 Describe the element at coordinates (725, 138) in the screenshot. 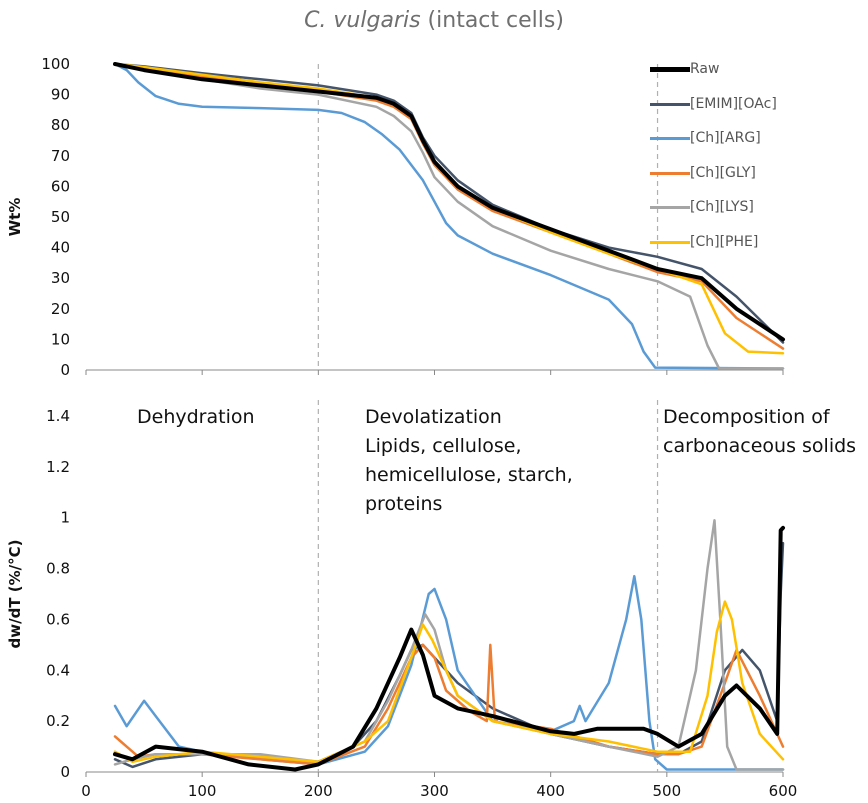

I see `legend-label: [Ch][ARG]` at that location.